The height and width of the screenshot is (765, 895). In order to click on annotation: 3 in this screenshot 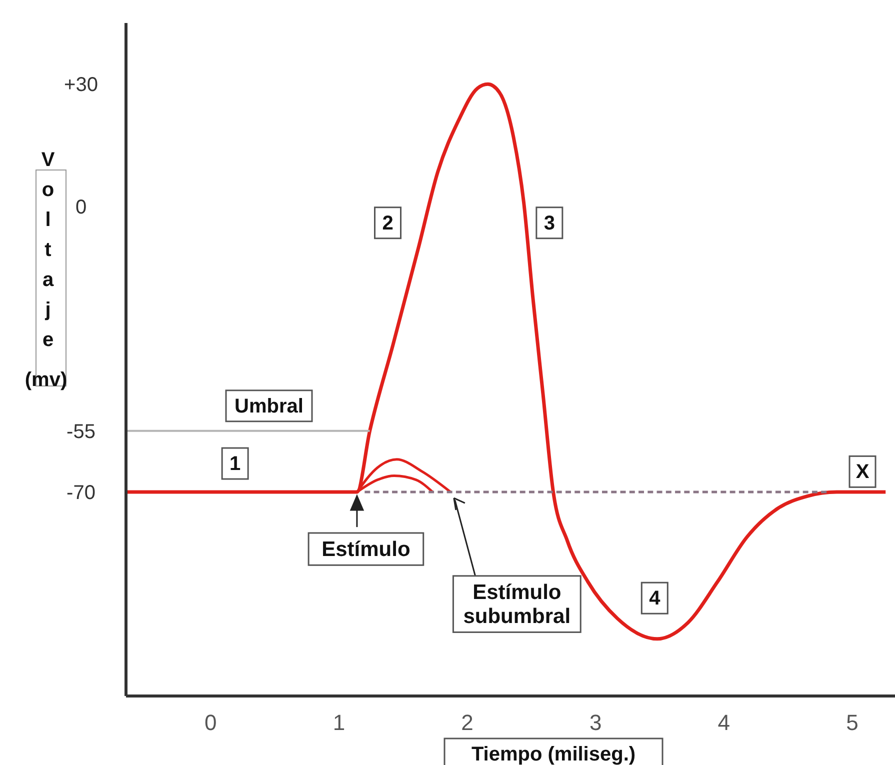, I will do `click(549, 223)`.